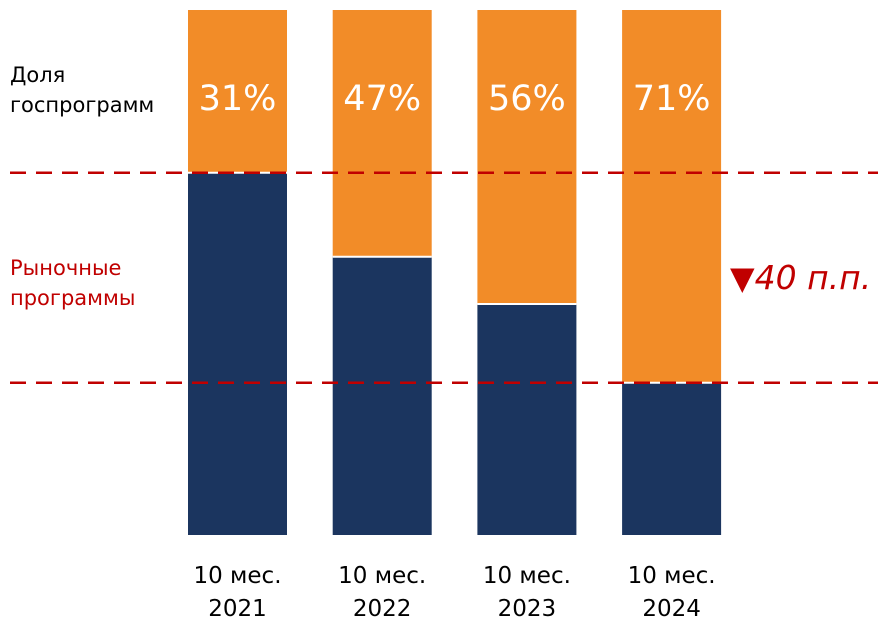 This screenshot has width=881, height=626. I want to click on change-value: 40 п.п., so click(813, 277).